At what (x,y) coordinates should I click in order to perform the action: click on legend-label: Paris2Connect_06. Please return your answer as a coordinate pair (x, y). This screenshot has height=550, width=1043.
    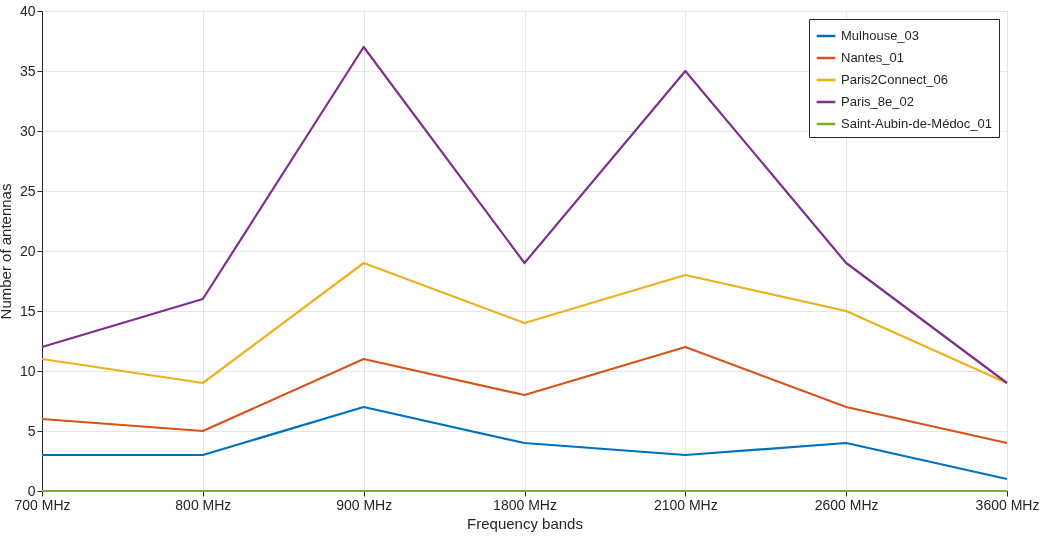
    Looking at the image, I should click on (894, 79).